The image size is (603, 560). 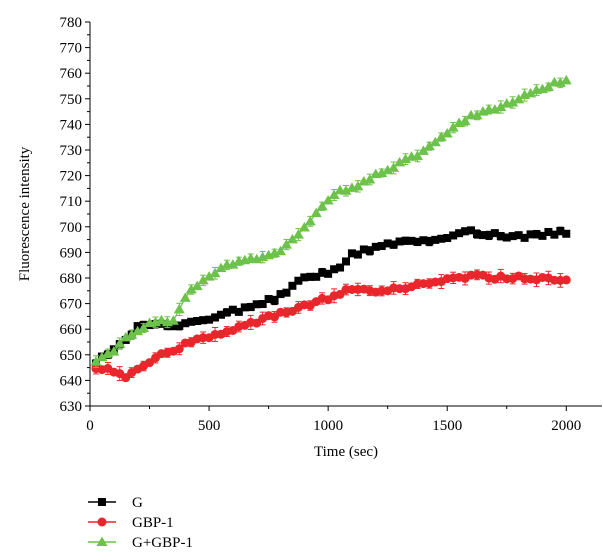 What do you see at coordinates (71, 202) in the screenshot?
I see `y-tick-label: 710` at bounding box center [71, 202].